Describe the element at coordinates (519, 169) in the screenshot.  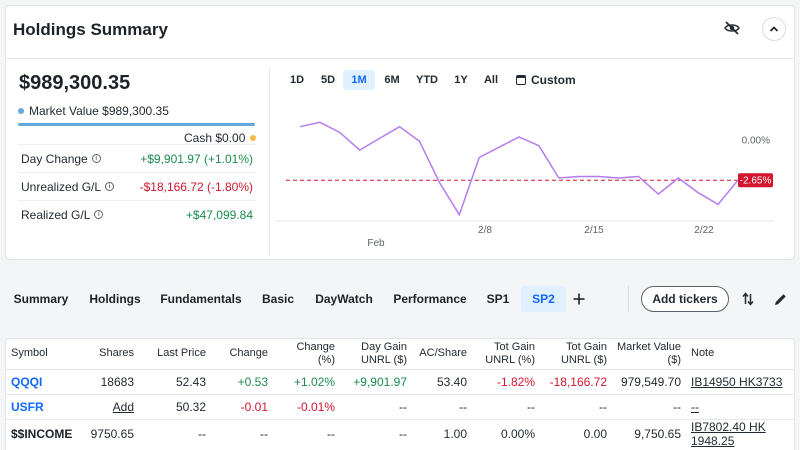
I see `series-line` at that location.